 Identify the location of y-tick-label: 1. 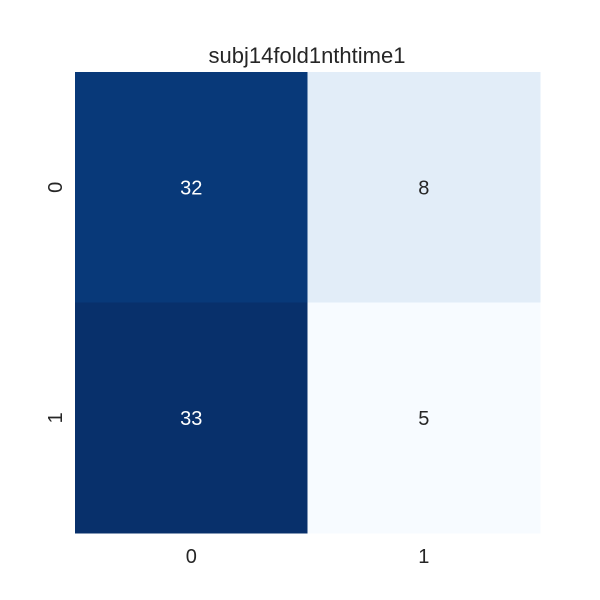
(56, 417).